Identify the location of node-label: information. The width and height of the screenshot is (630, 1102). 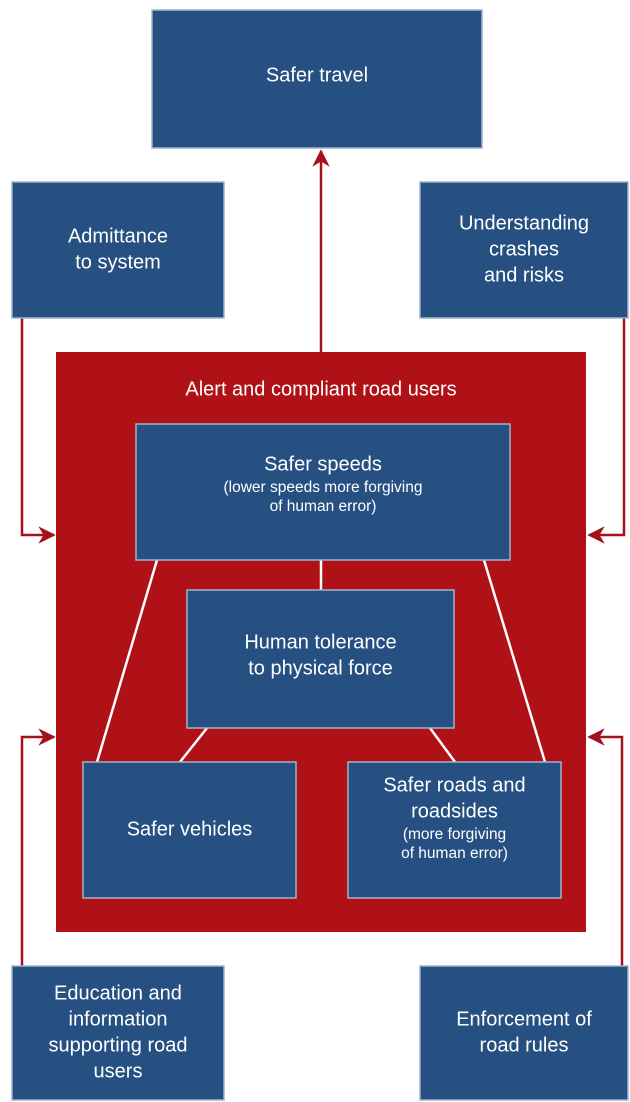
(118, 1019).